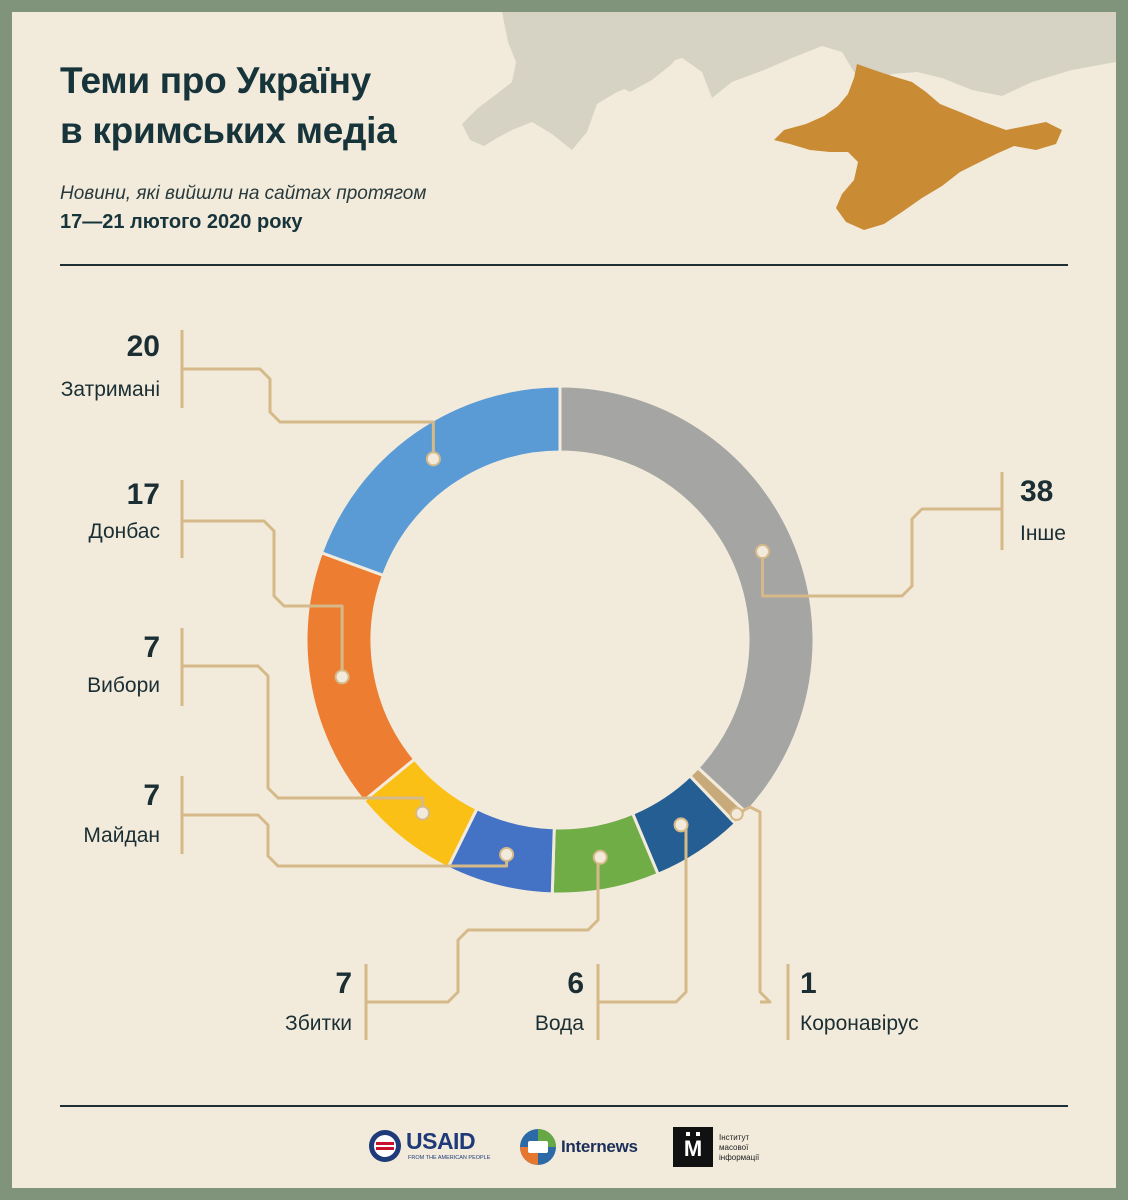 The width and height of the screenshot is (1128, 1200). What do you see at coordinates (881, 552) in the screenshot?
I see `leader-line-inshe` at bounding box center [881, 552].